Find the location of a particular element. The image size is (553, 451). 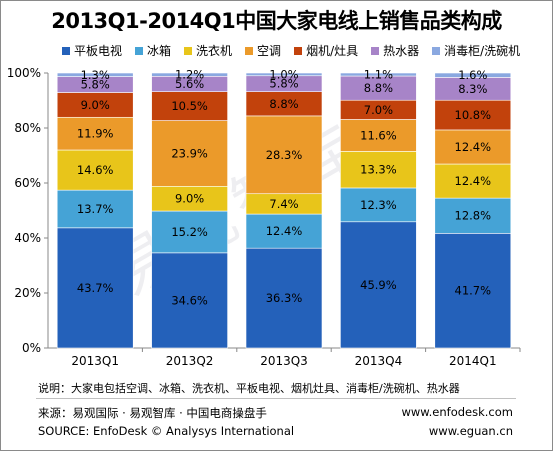

y-tick-label: 0% is located at coordinates (31, 348).